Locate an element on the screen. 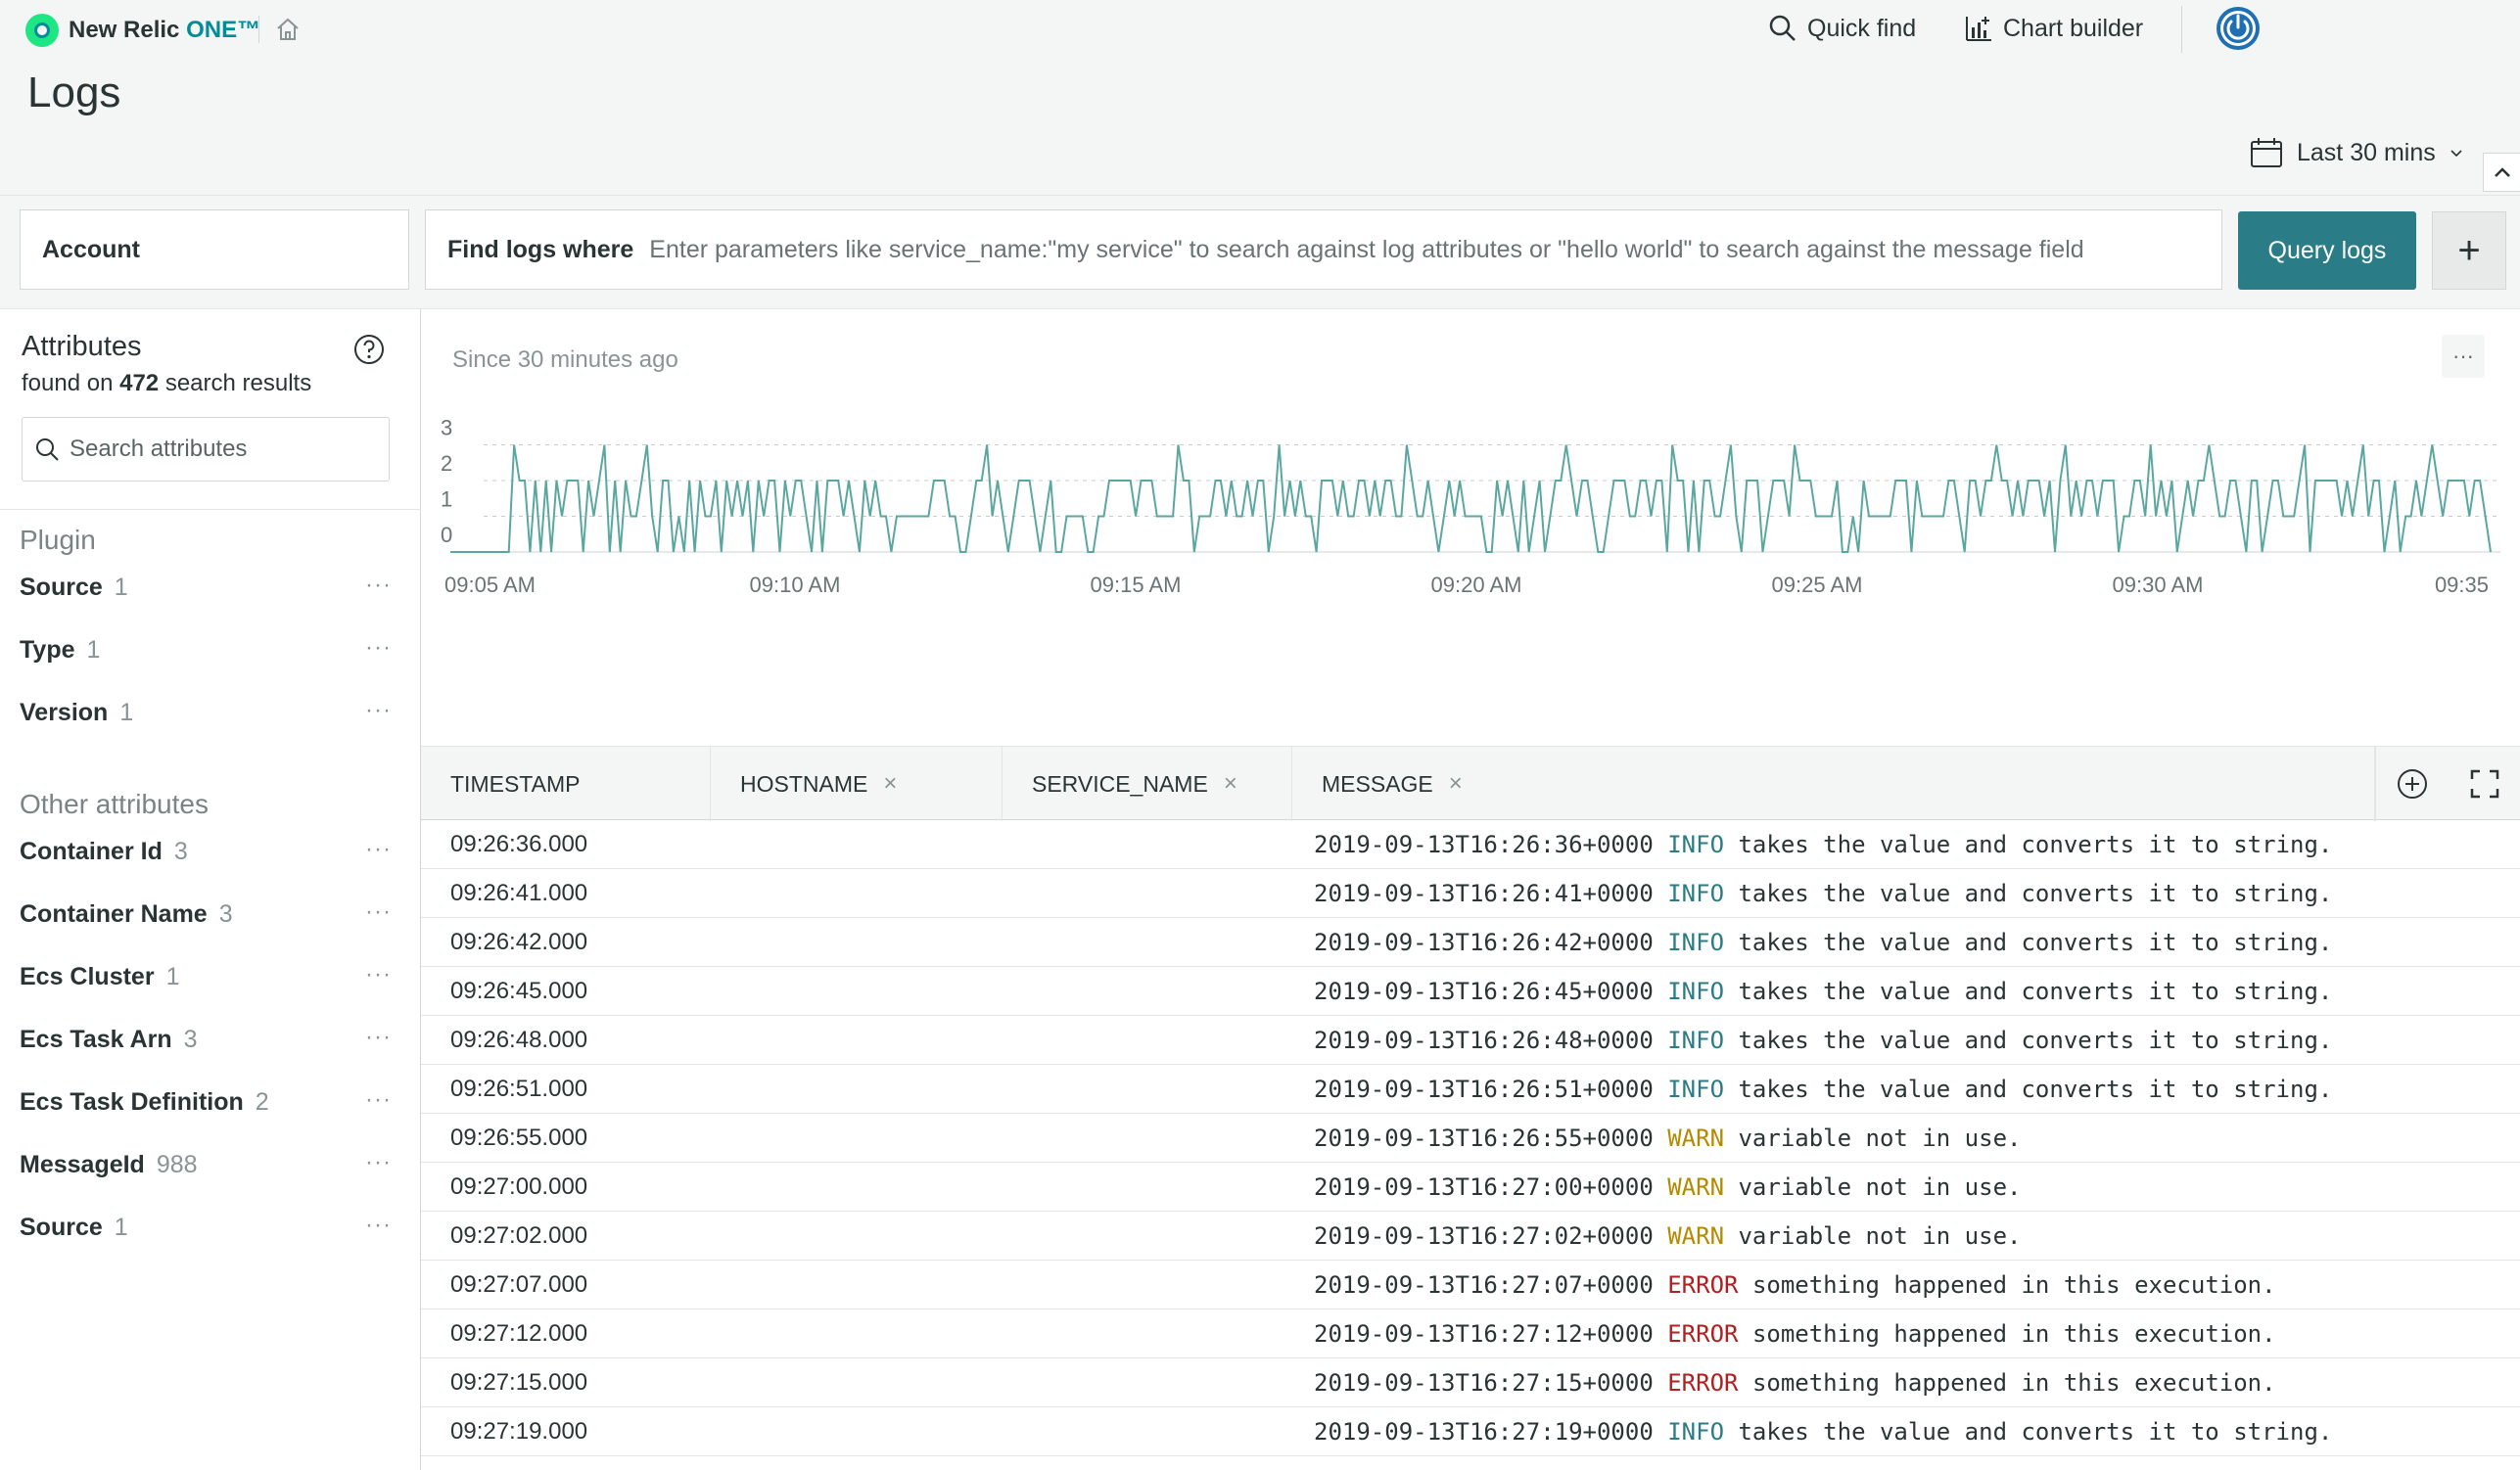  attribute-item: Type 1 ··· is located at coordinates (206, 649).